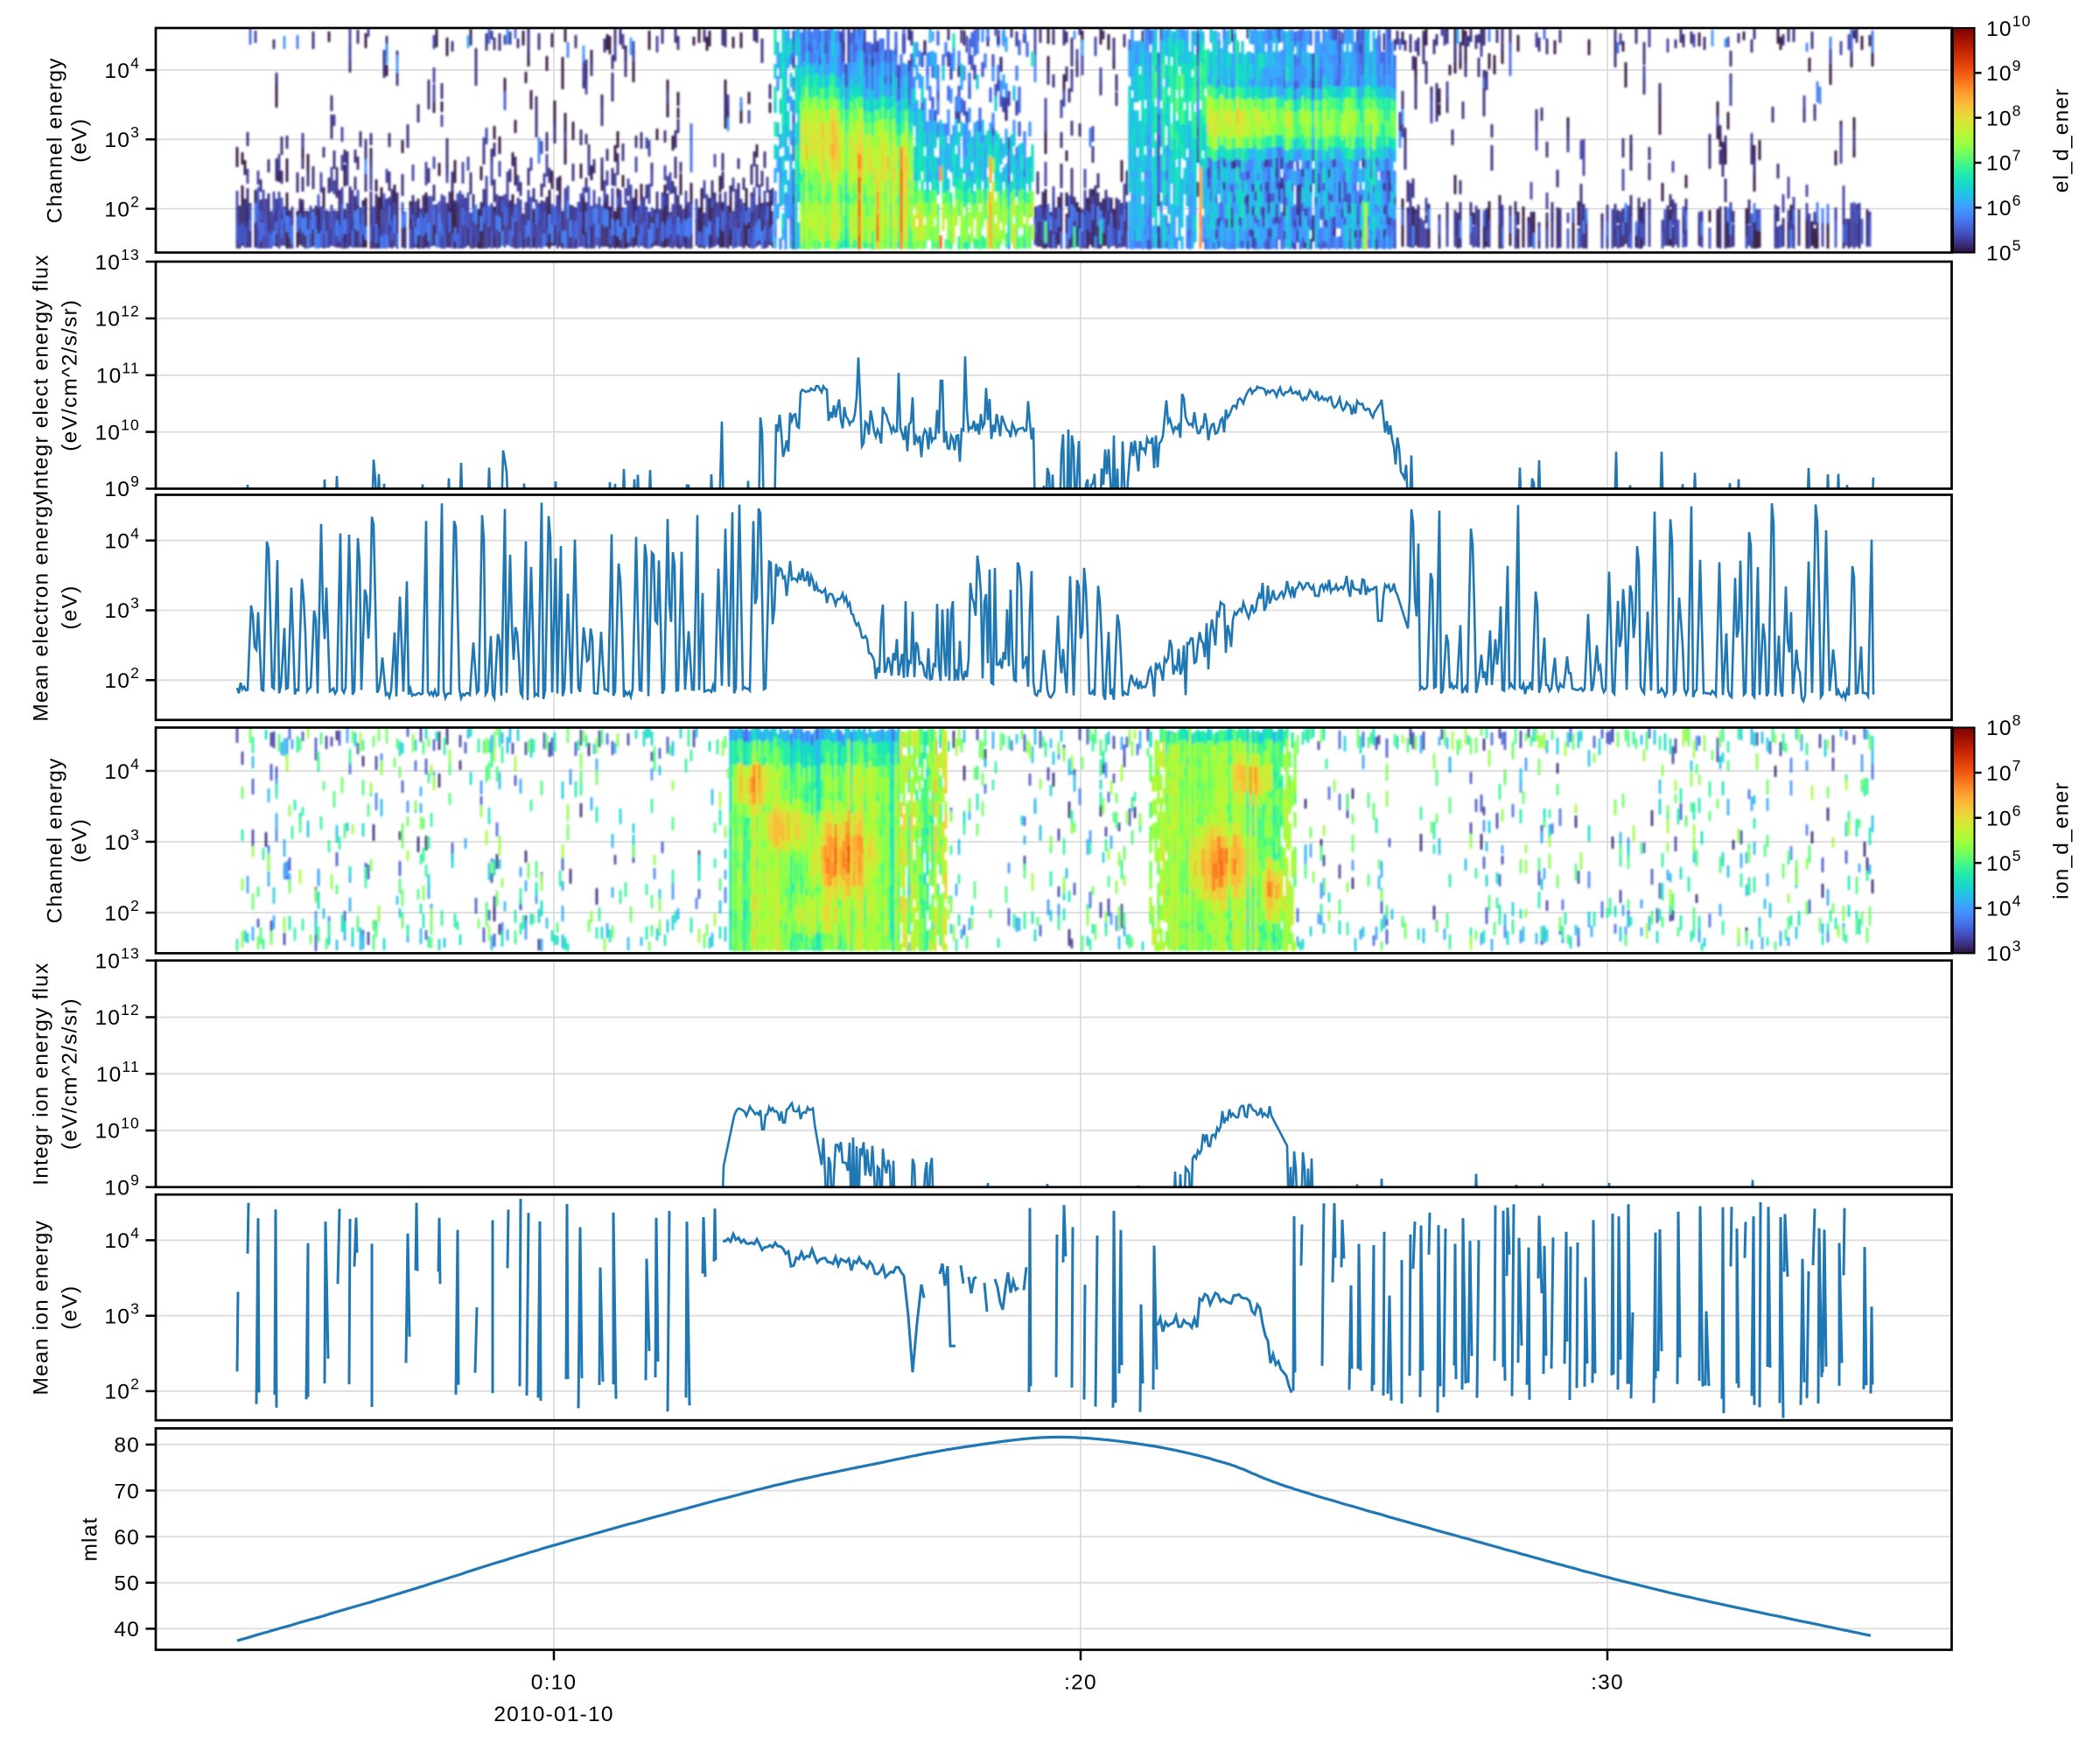 The image size is (2100, 1750). Describe the element at coordinates (553, 1714) in the screenshot. I see `svg-text: 2010-01-10` at that location.